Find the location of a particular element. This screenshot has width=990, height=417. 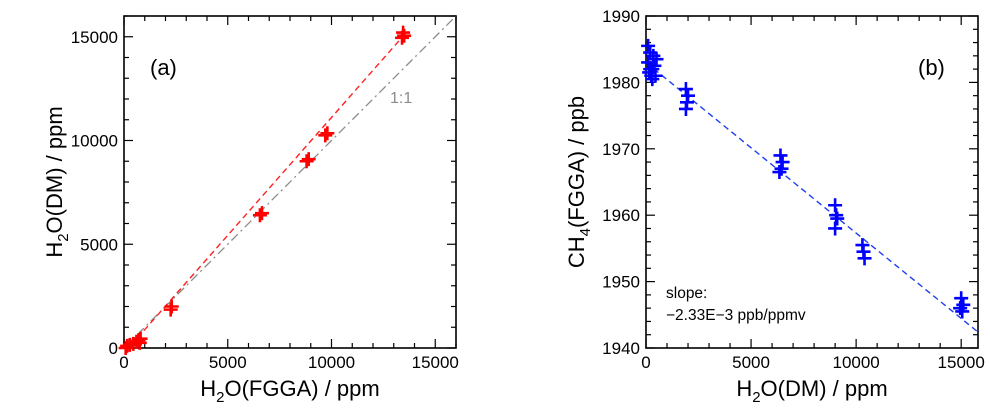

panel-a-x-tick-label: 0 is located at coordinates (123, 362).